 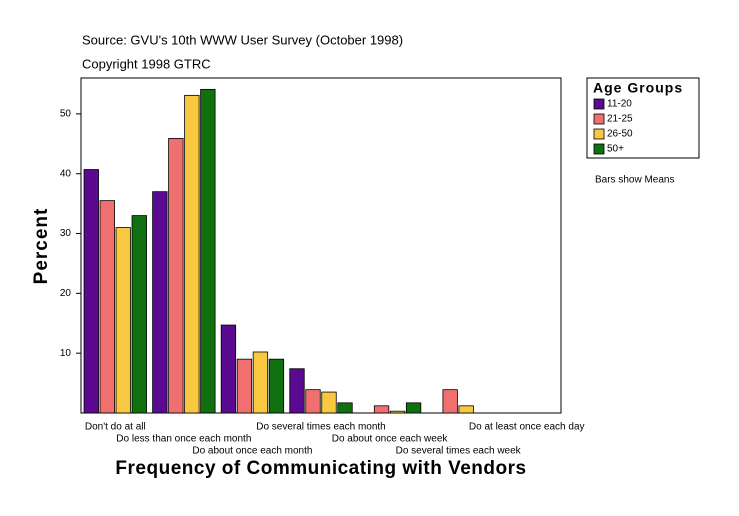 I want to click on legend, so click(x=643, y=118).